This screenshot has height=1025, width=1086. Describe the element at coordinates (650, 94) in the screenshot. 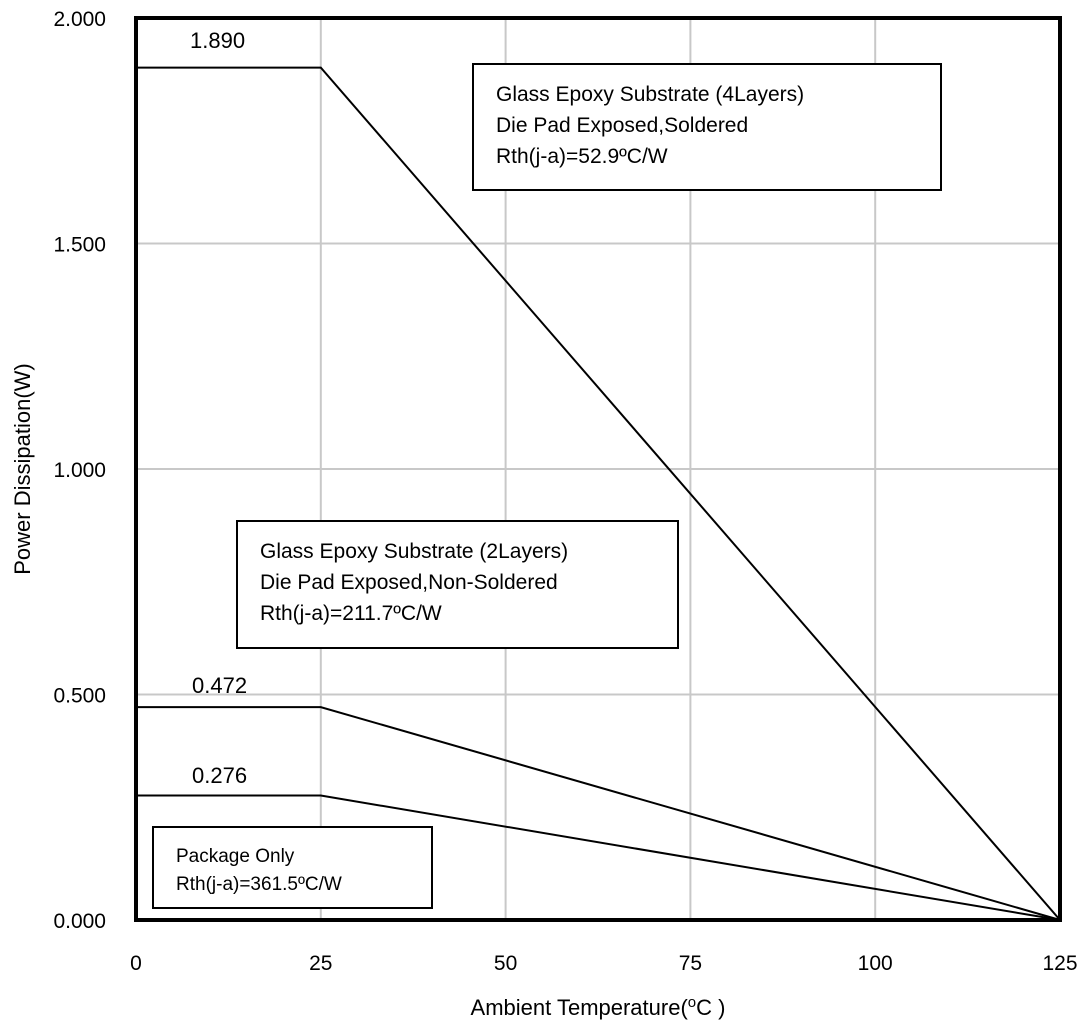

I see `annotation-text-0-0: Glass Epoxy Substrate (4Layers)` at that location.